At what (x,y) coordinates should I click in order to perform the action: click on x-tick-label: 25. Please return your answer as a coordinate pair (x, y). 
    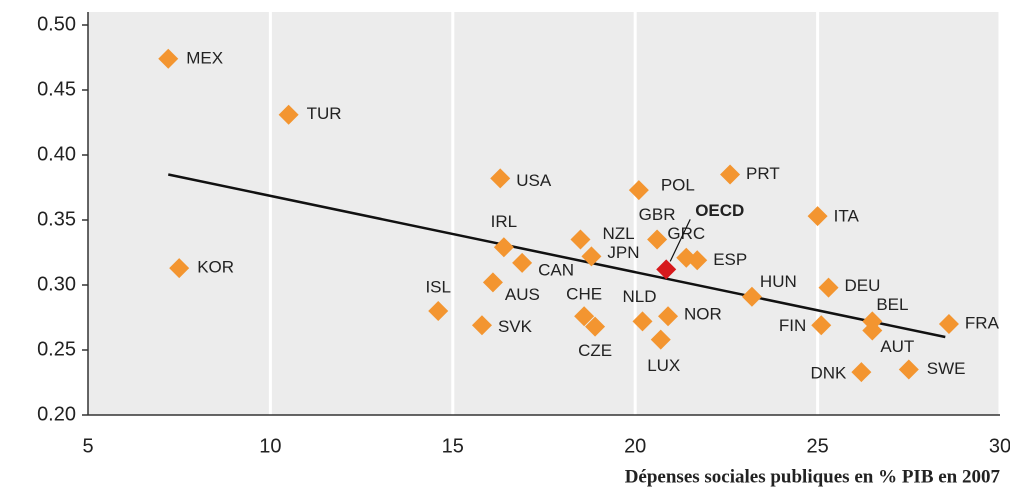
    Looking at the image, I should click on (817, 446).